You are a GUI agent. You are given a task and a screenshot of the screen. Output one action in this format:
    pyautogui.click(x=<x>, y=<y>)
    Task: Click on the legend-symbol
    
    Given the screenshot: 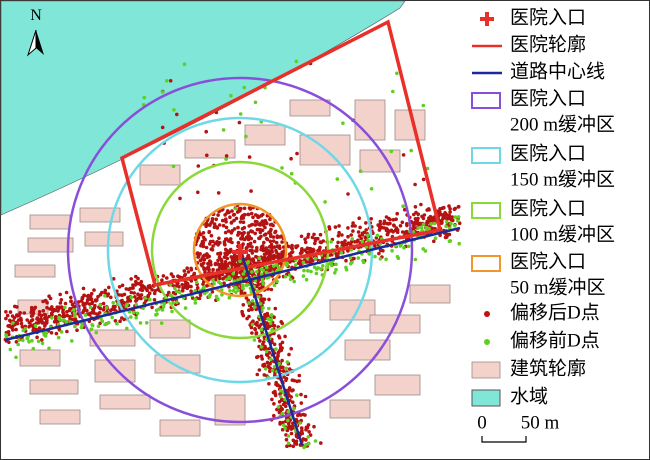 What is the action you would take?
    pyautogui.click(x=486, y=263)
    